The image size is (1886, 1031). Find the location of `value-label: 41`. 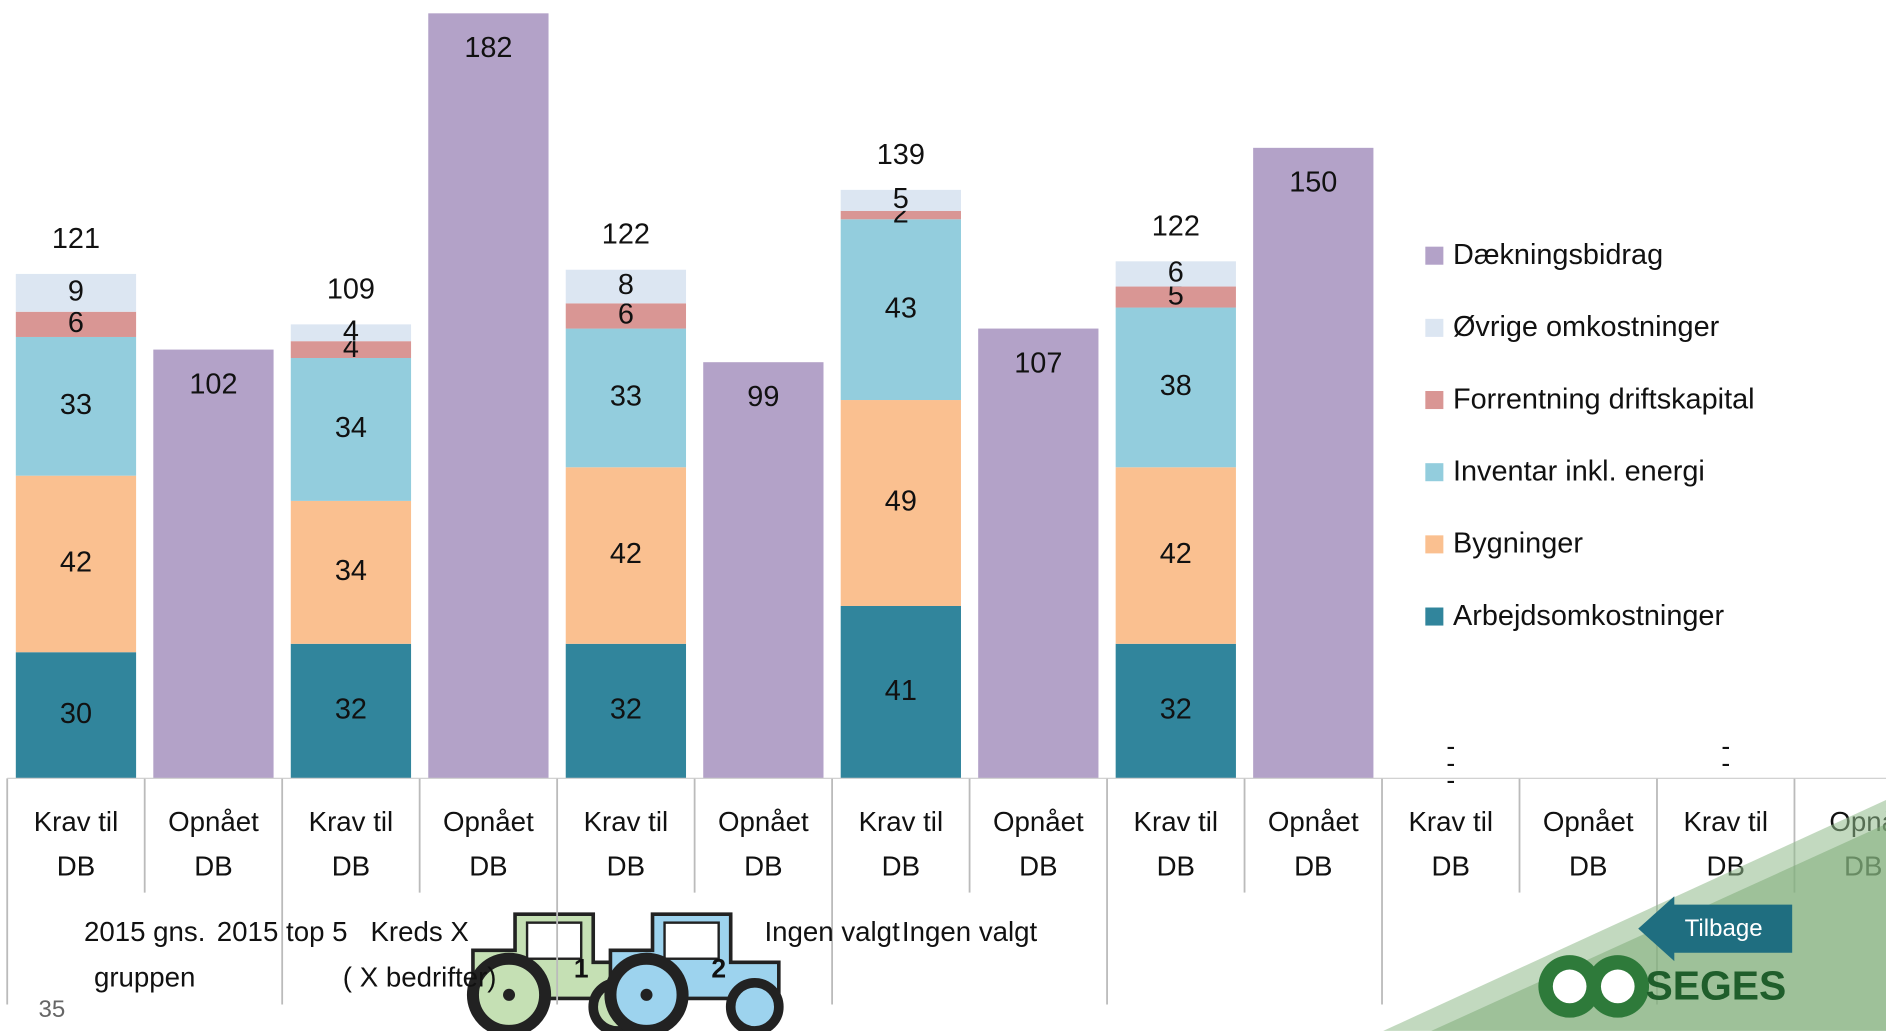

value-label: 41 is located at coordinates (901, 691).